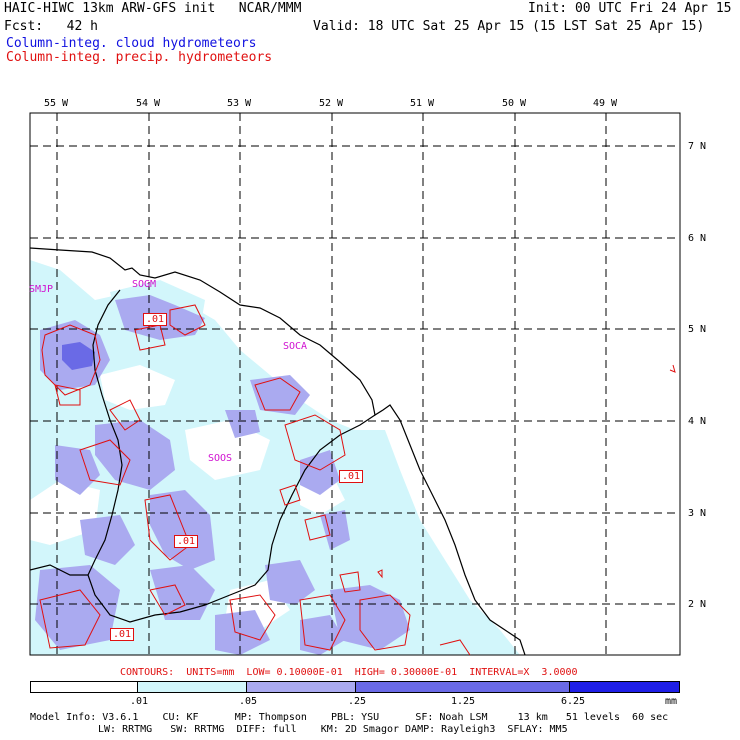 The width and height of the screenshot is (740, 740). I want to click on lon-label: 53 W, so click(239, 103).